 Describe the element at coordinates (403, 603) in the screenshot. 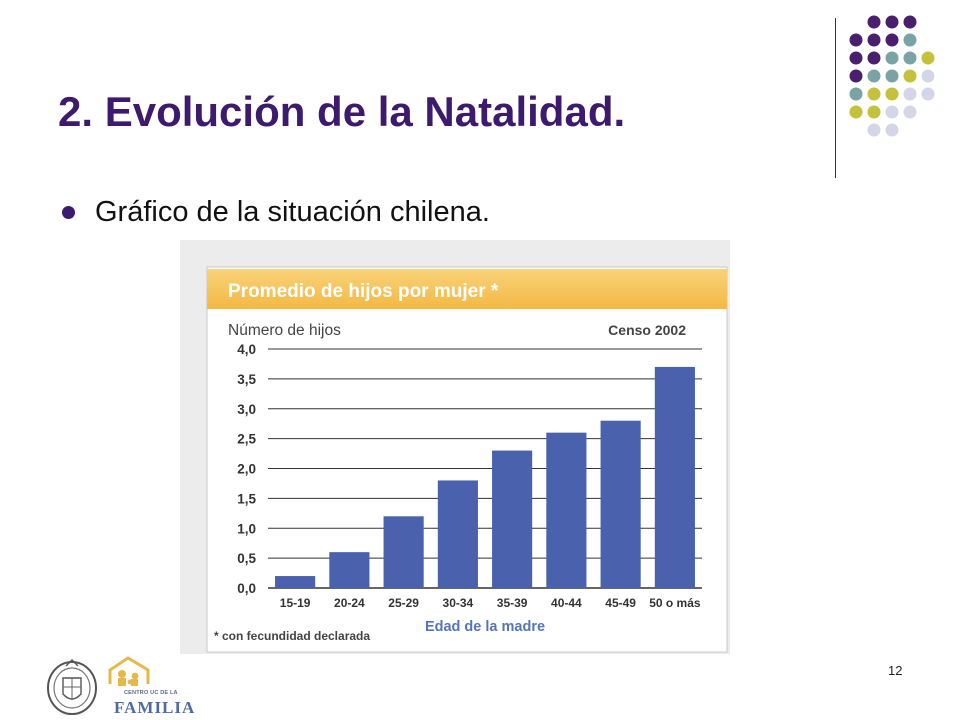

I see `x-tick-label: 25-29` at that location.